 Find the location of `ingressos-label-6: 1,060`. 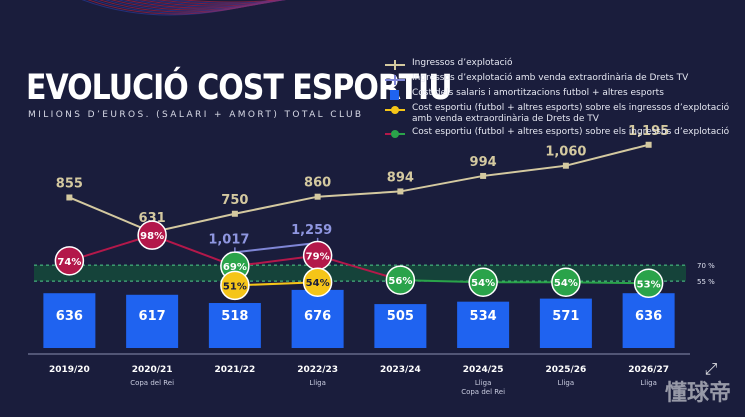

ingressos-label-6: 1,060 is located at coordinates (565, 152).